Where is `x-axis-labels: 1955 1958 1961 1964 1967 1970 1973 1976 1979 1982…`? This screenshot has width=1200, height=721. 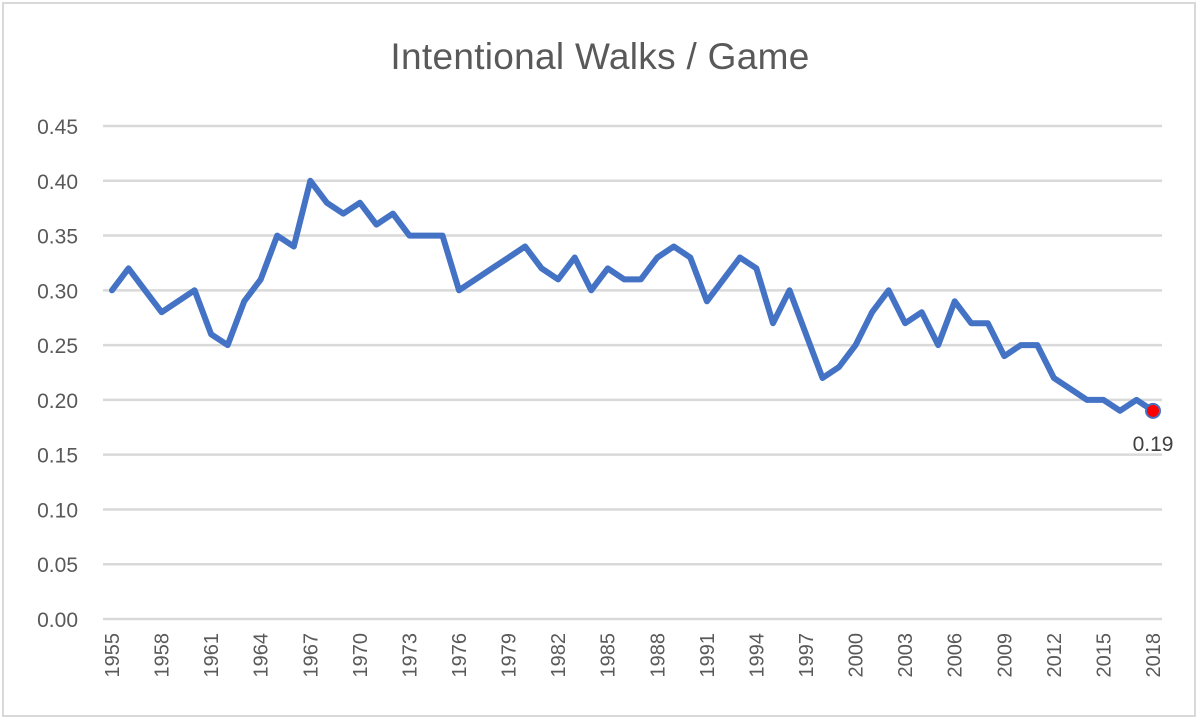
x-axis-labels: 1955 1958 1961 1964 1967 1970 1973 1976 1979 1982… is located at coordinates (633, 655).